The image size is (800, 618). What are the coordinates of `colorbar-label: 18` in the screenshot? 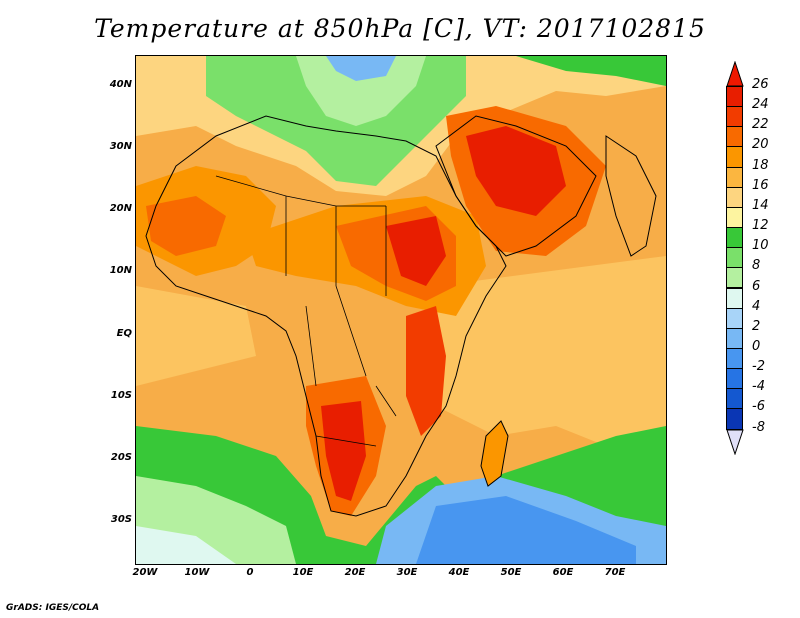 It's located at (760, 165).